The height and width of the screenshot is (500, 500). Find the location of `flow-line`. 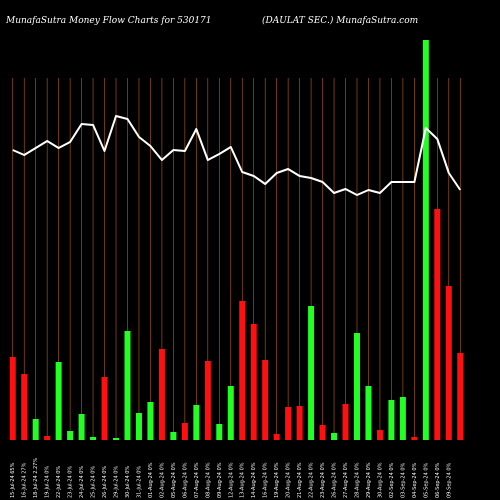

flow-line is located at coordinates (237, 155).